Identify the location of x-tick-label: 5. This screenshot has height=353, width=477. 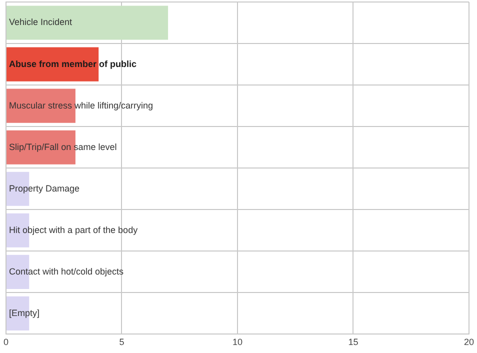
(121, 342).